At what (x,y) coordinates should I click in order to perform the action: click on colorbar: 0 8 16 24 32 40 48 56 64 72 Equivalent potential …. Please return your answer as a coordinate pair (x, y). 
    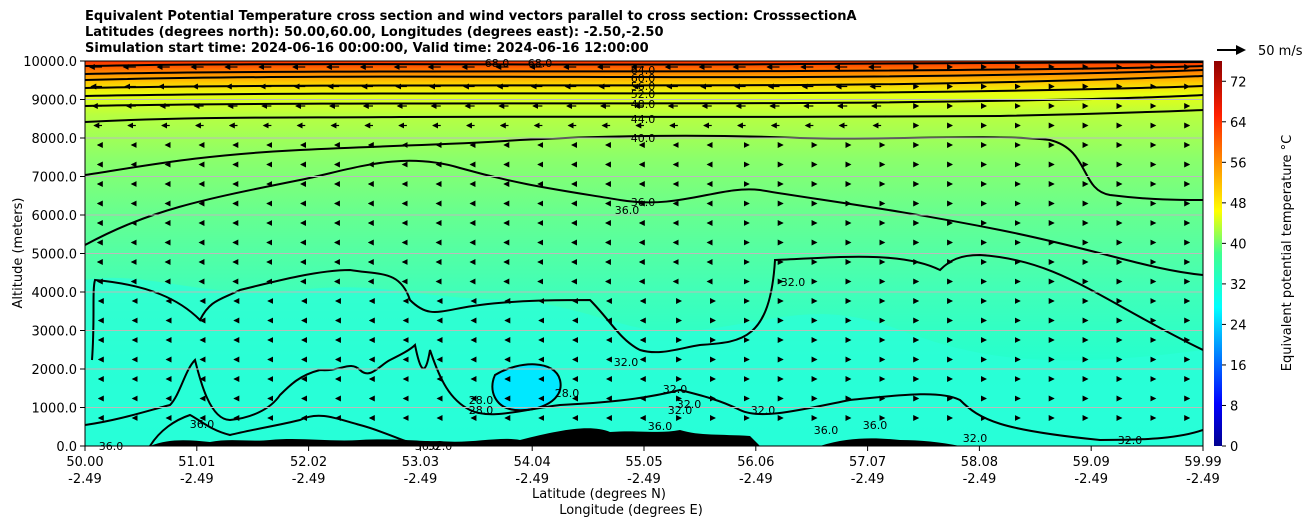
    Looking at the image, I should click on (1254, 258).